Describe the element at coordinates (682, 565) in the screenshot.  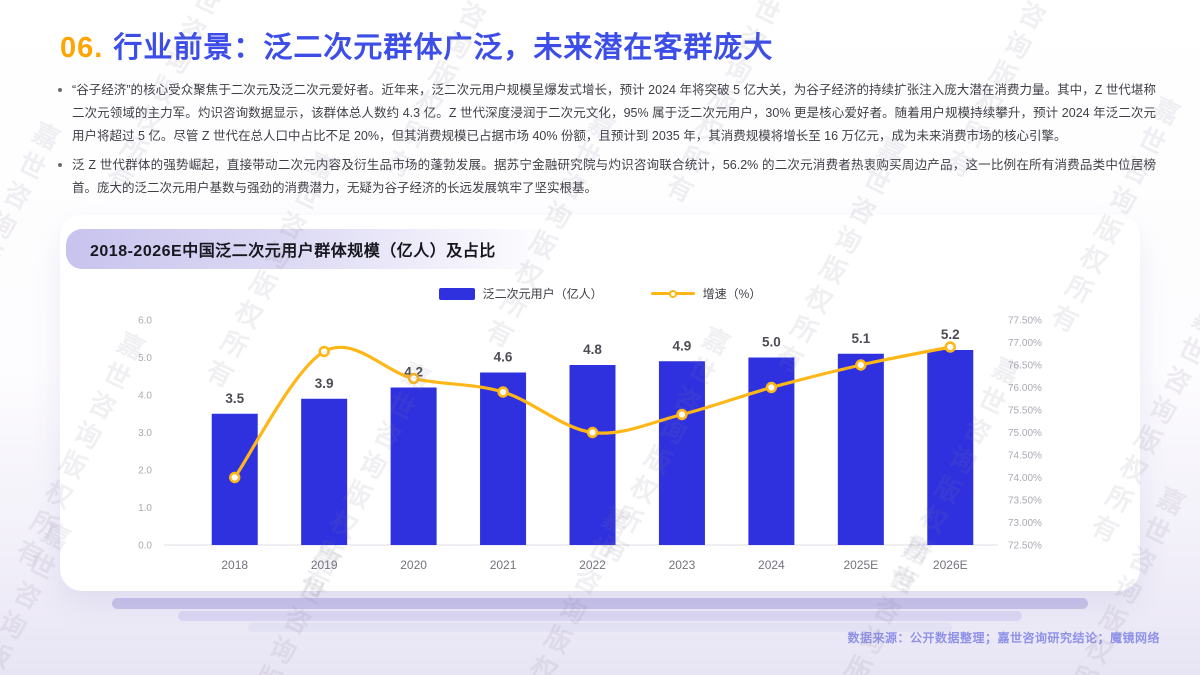
I see `x-axis-label: 2023` at that location.